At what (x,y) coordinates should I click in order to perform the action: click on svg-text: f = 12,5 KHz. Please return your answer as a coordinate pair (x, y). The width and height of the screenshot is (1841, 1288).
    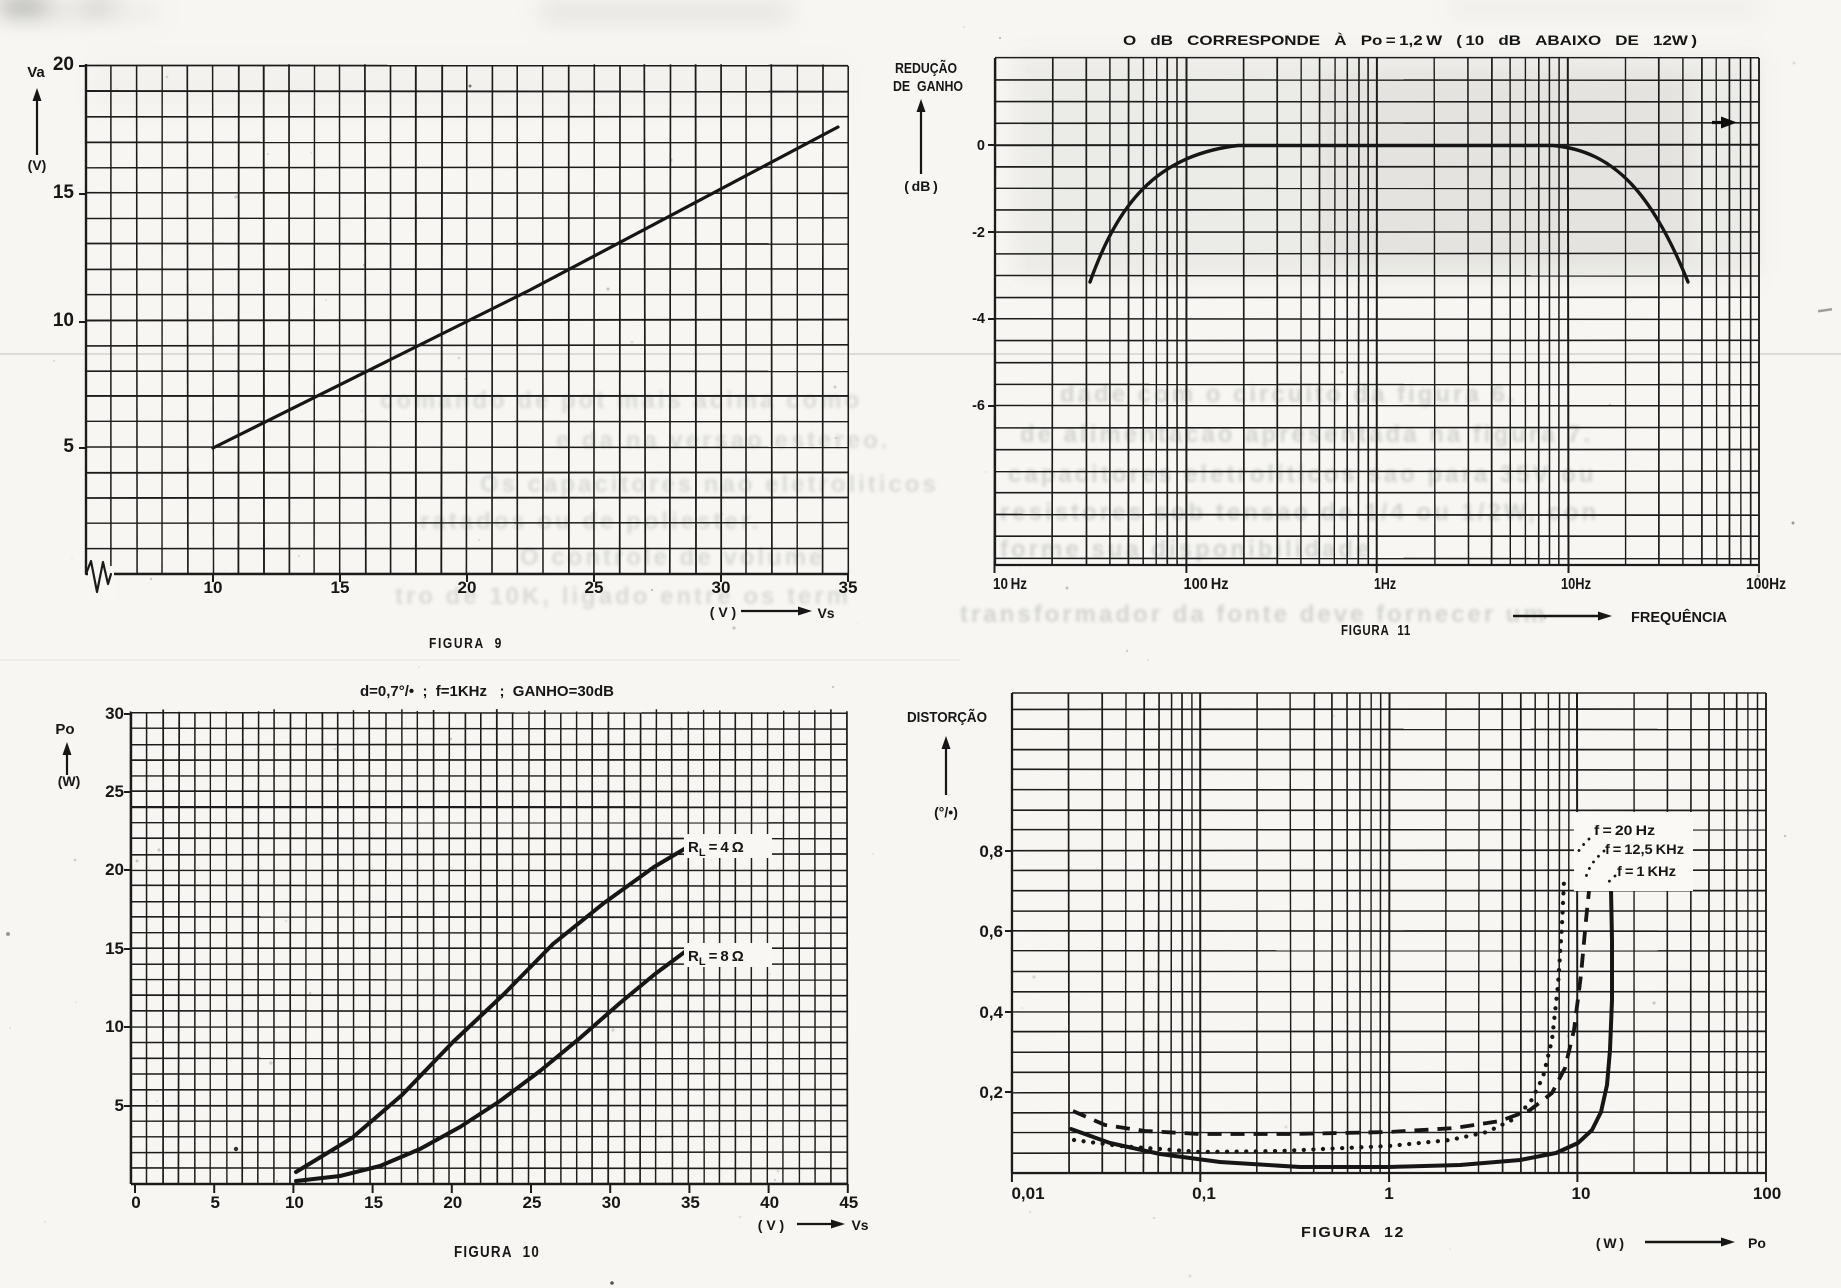
    Looking at the image, I should click on (1644, 849).